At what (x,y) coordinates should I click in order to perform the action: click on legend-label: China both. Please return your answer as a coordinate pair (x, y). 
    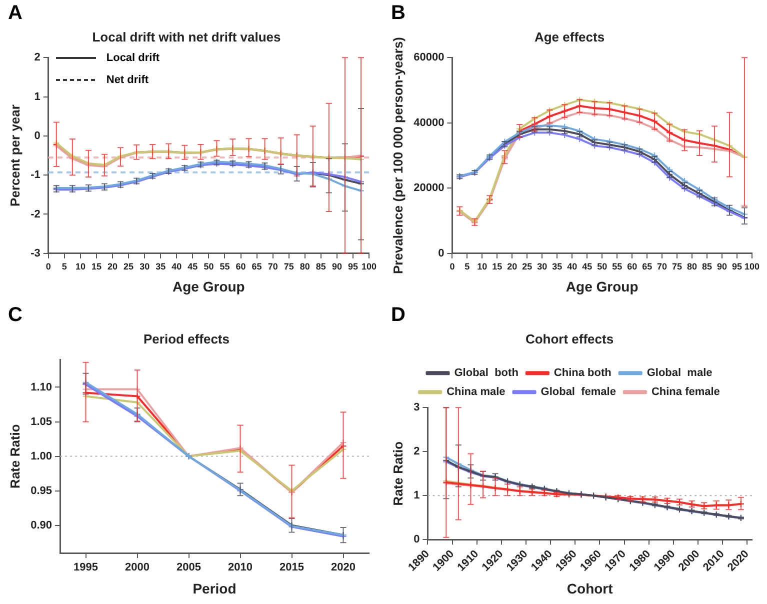
    Looking at the image, I should click on (583, 373).